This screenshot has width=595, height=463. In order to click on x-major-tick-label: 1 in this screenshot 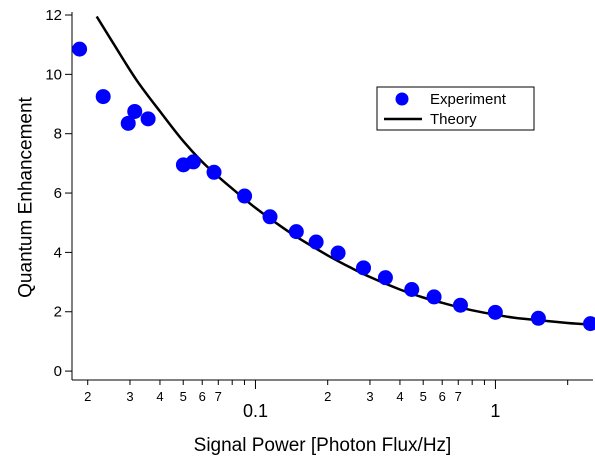, I will do `click(495, 411)`.